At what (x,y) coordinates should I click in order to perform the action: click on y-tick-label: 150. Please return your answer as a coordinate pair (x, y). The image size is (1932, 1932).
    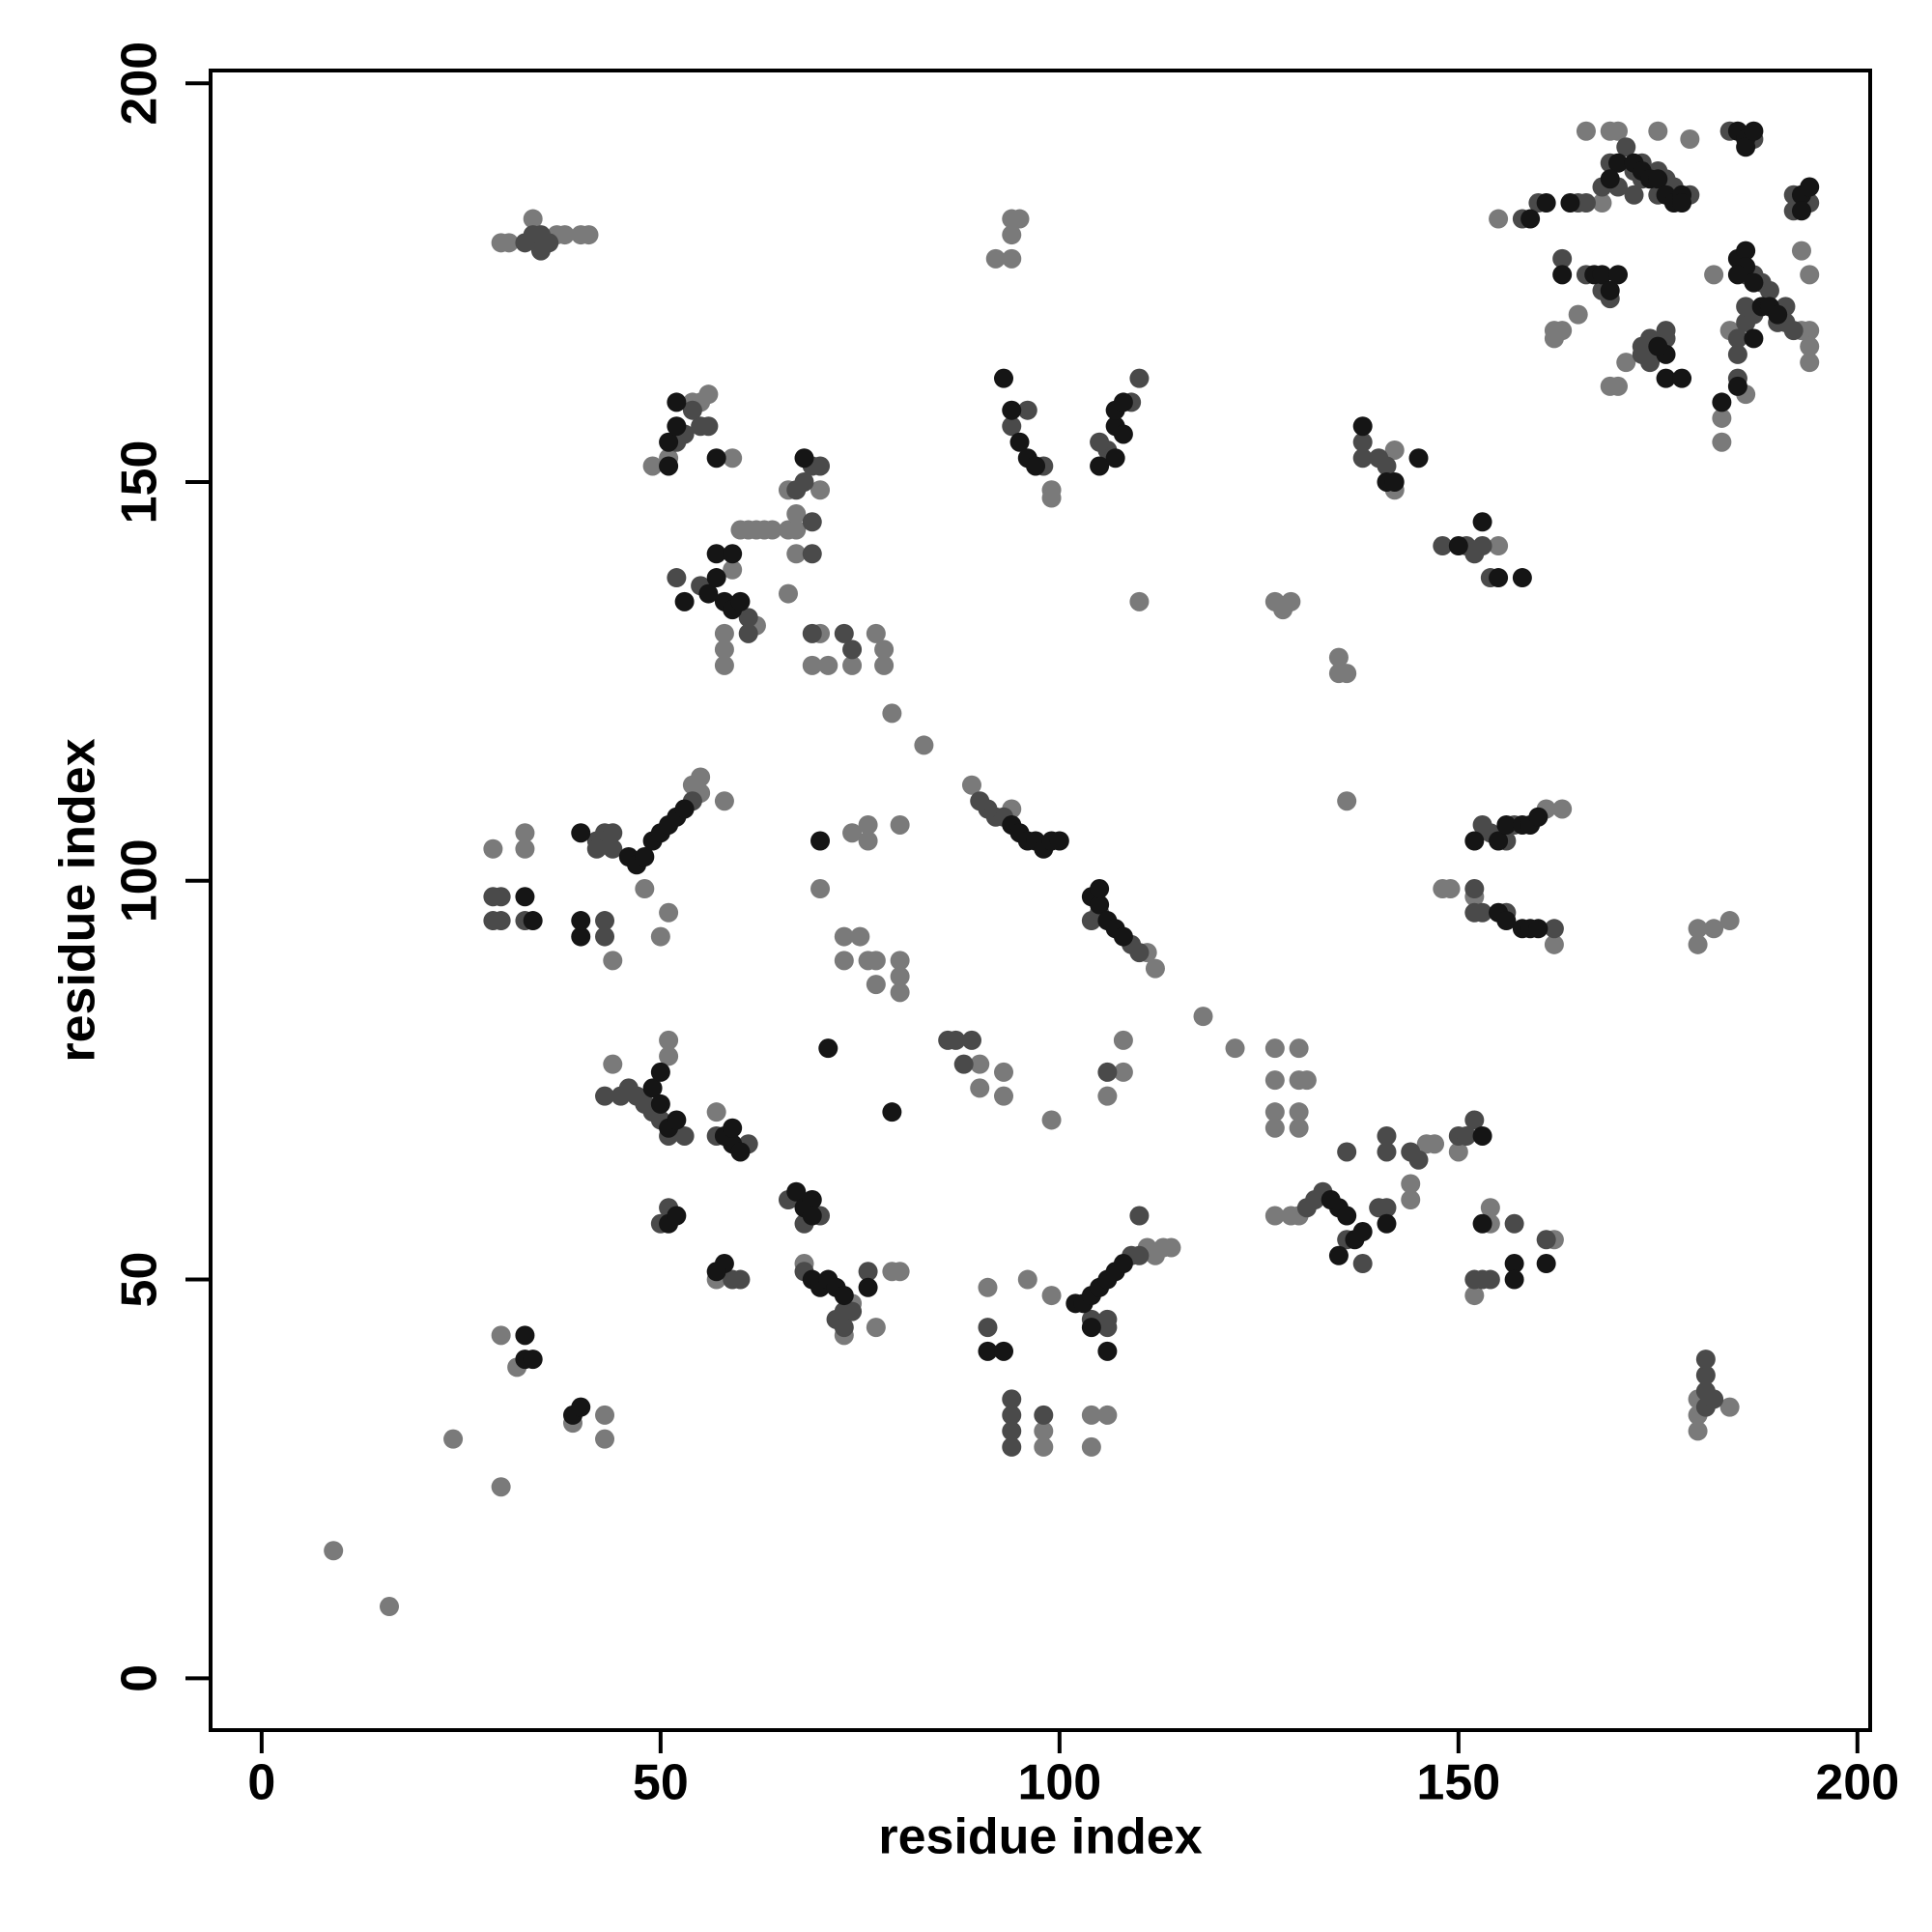
    Looking at the image, I should click on (140, 482).